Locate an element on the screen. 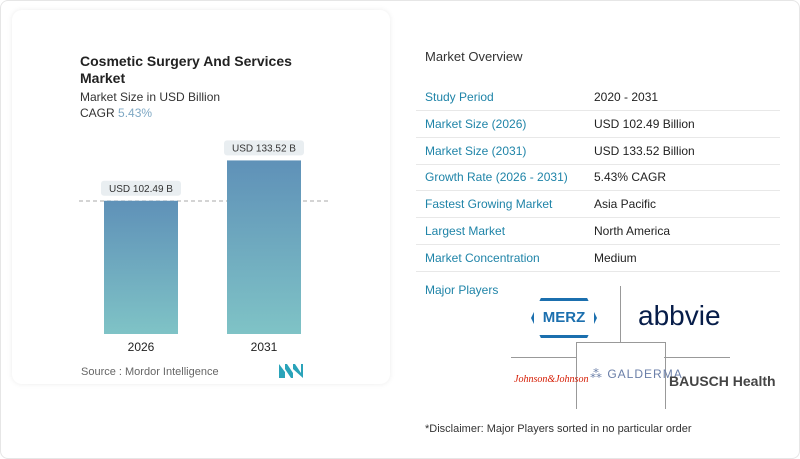 The height and width of the screenshot is (459, 800). logo-bausch: BAUSCH Health is located at coordinates (722, 381).